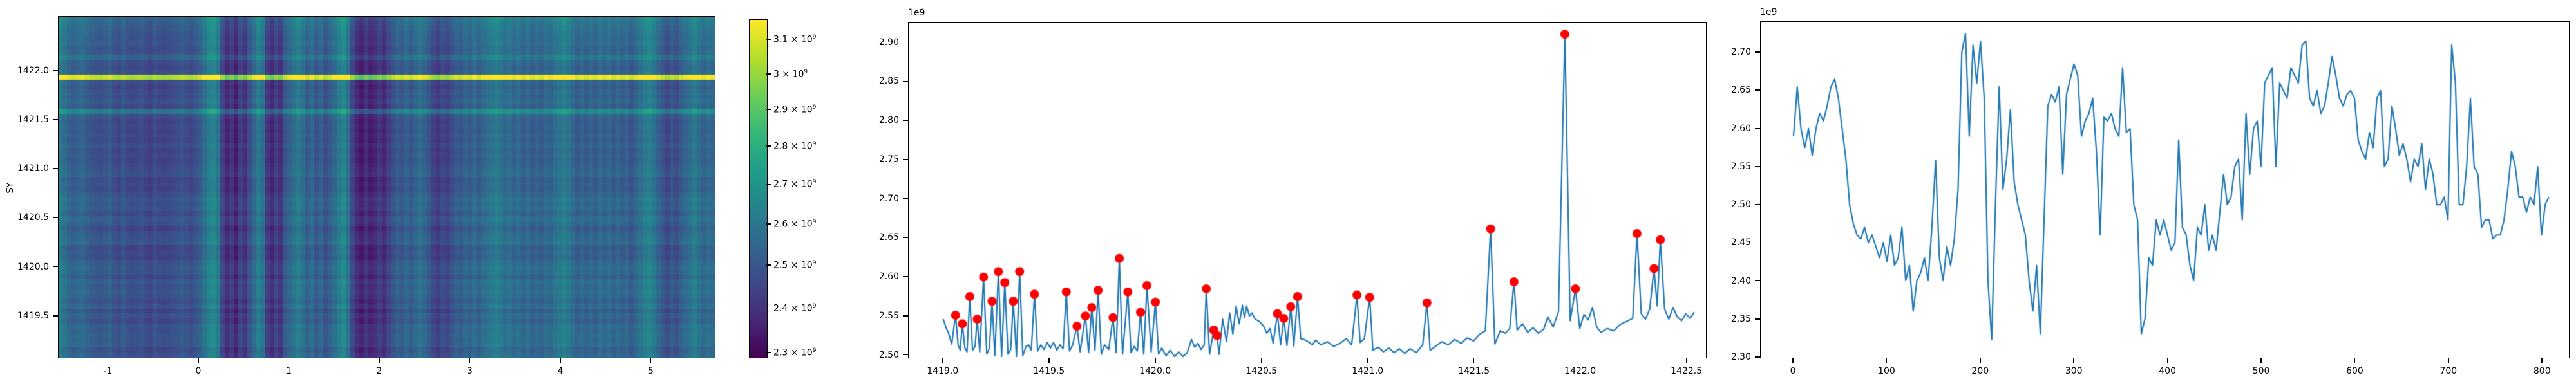 This screenshot has height=386, width=2576. What do you see at coordinates (1740, 242) in the screenshot?
I see `y-axis-tick-label: 2.45` at bounding box center [1740, 242].